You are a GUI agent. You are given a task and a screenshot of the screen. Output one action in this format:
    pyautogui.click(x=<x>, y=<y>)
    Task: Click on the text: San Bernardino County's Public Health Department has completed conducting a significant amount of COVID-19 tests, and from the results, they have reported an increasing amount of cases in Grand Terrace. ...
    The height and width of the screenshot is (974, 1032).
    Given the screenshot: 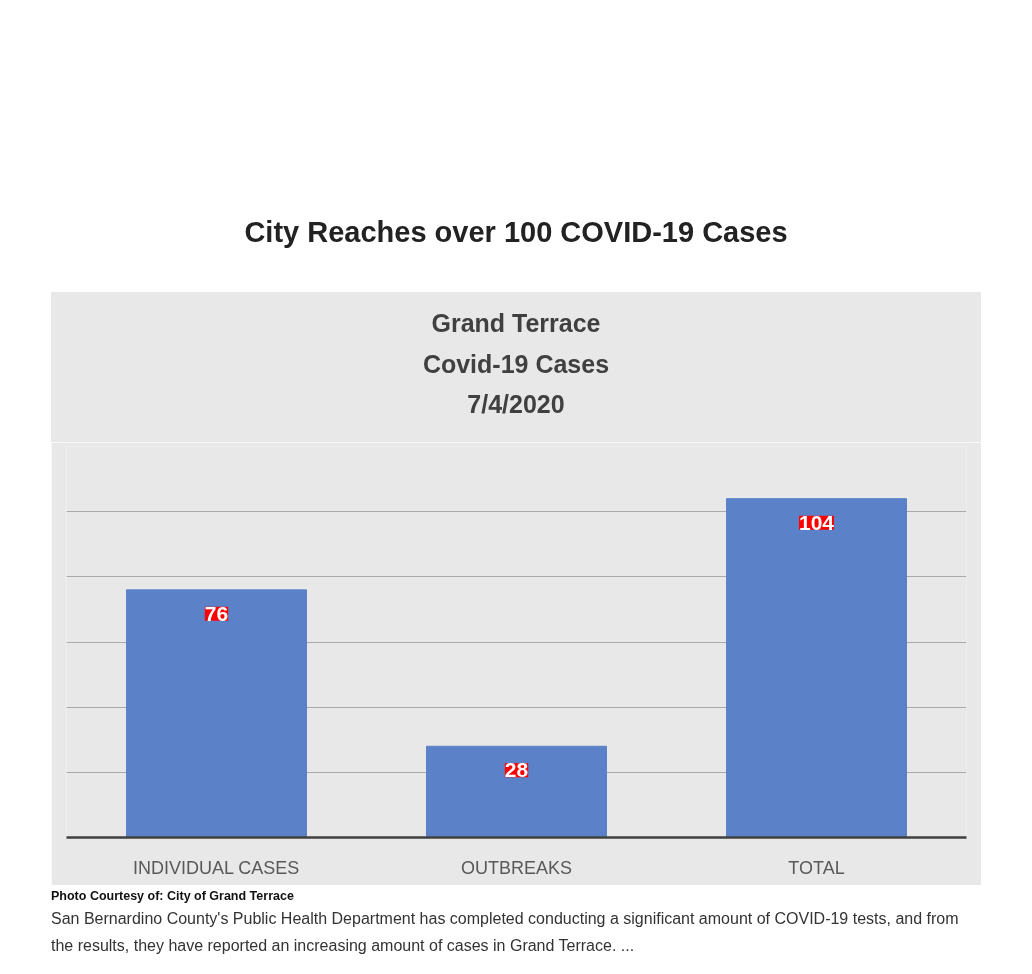 What is the action you would take?
    pyautogui.click(x=505, y=932)
    